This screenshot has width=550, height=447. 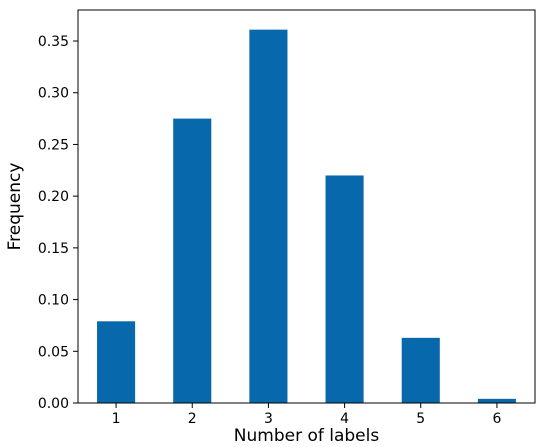 What do you see at coordinates (268, 419) in the screenshot?
I see `x-tick-label: 3` at bounding box center [268, 419].